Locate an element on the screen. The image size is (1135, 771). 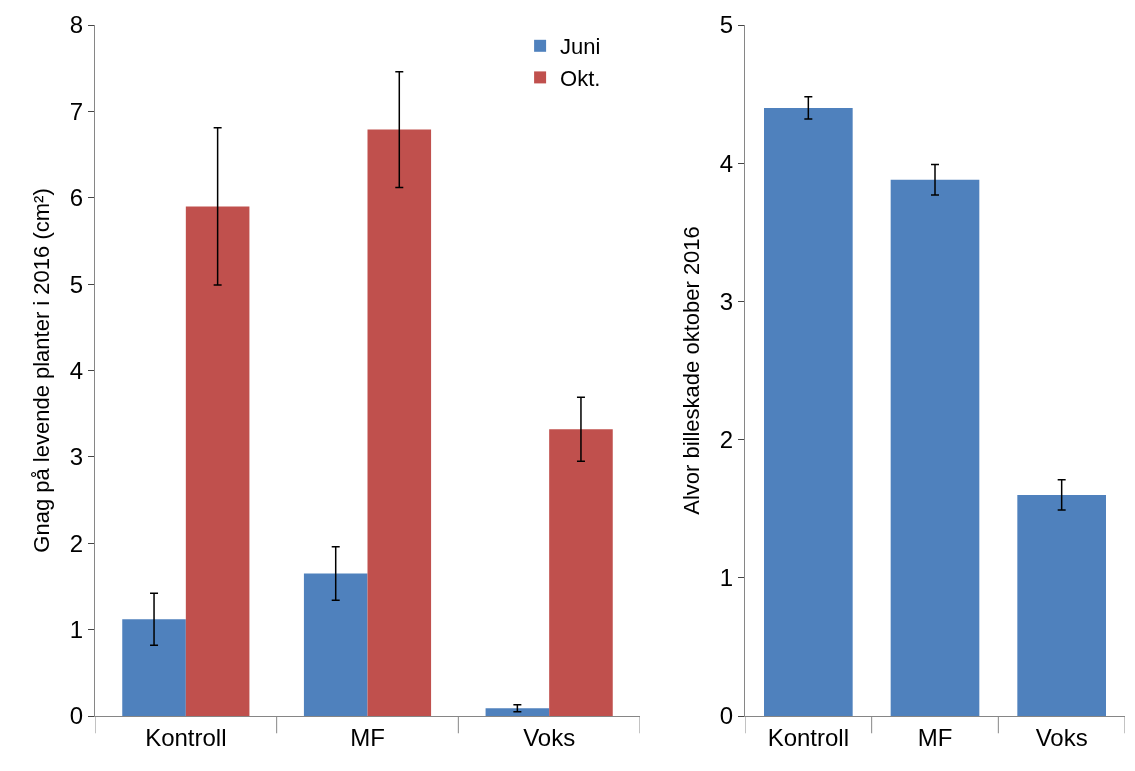
y-tick-label: 7 is located at coordinates (76, 111).